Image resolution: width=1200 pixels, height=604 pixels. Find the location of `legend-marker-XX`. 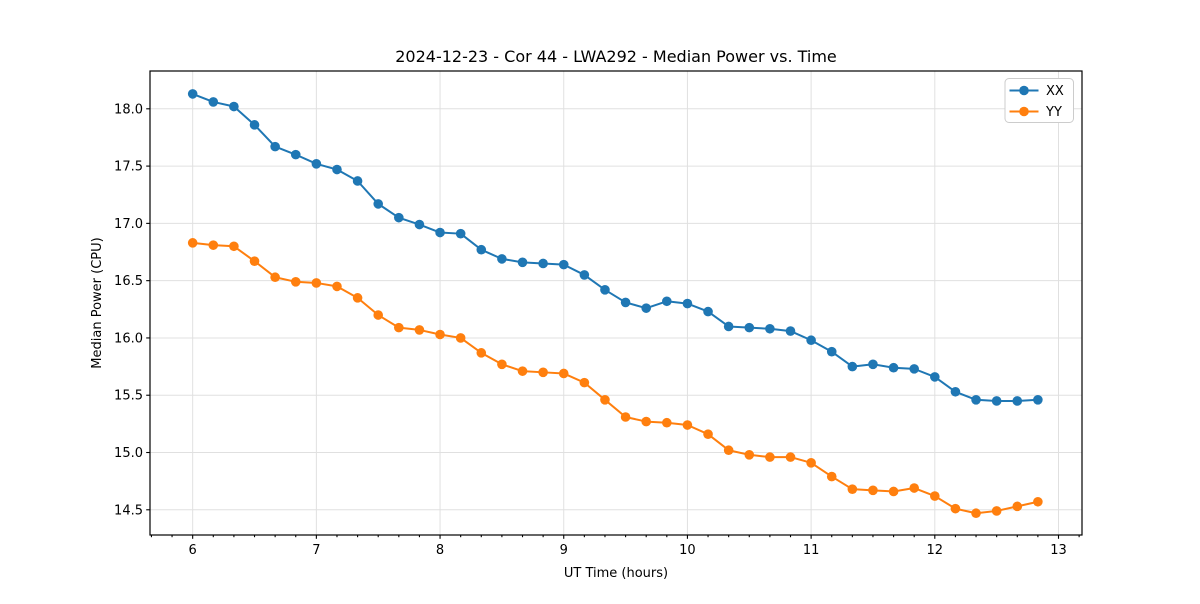

legend-marker-XX is located at coordinates (1024, 90).